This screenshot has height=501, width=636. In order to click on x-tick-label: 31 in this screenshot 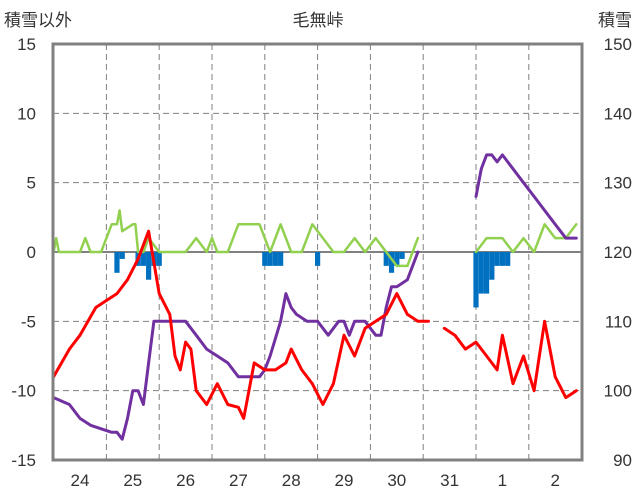, I will do `click(449, 480)`.